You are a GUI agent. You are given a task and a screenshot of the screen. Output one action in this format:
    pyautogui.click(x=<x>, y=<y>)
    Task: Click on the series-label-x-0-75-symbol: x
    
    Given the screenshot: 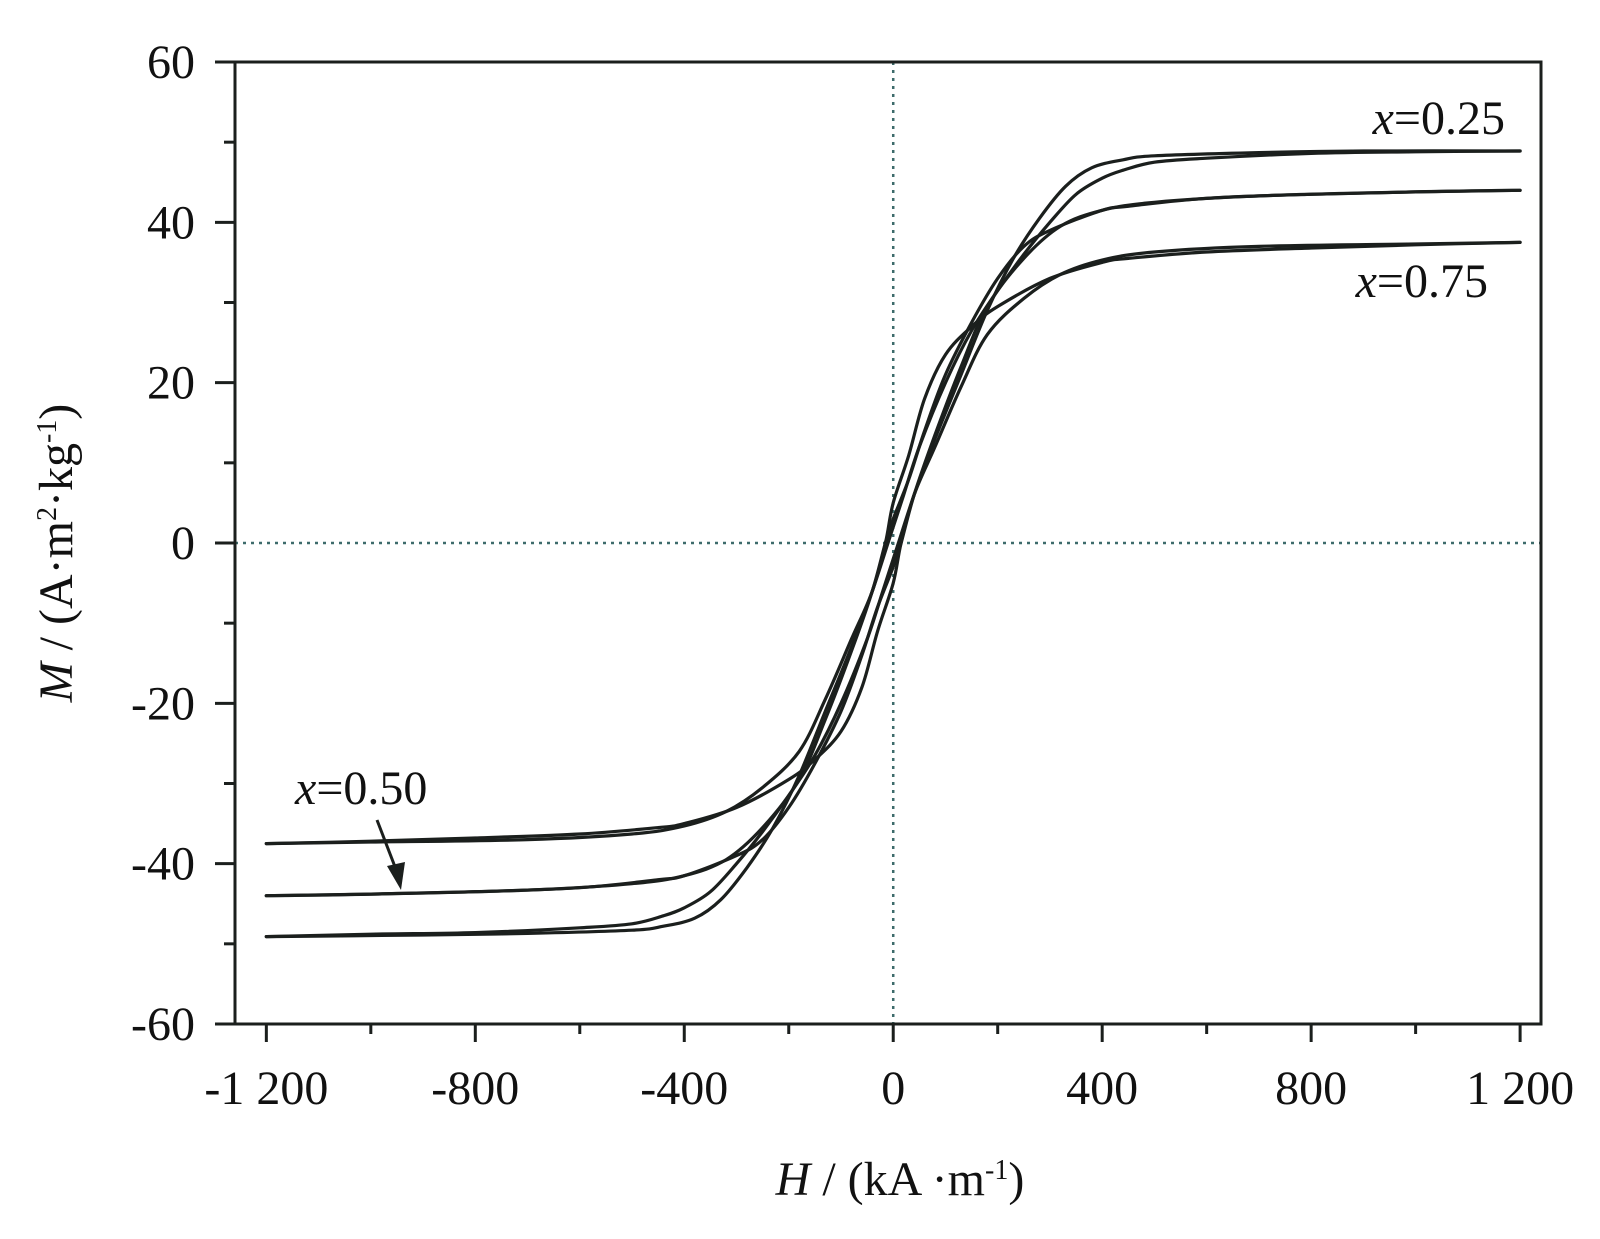 What is the action you would take?
    pyautogui.click(x=1366, y=281)
    